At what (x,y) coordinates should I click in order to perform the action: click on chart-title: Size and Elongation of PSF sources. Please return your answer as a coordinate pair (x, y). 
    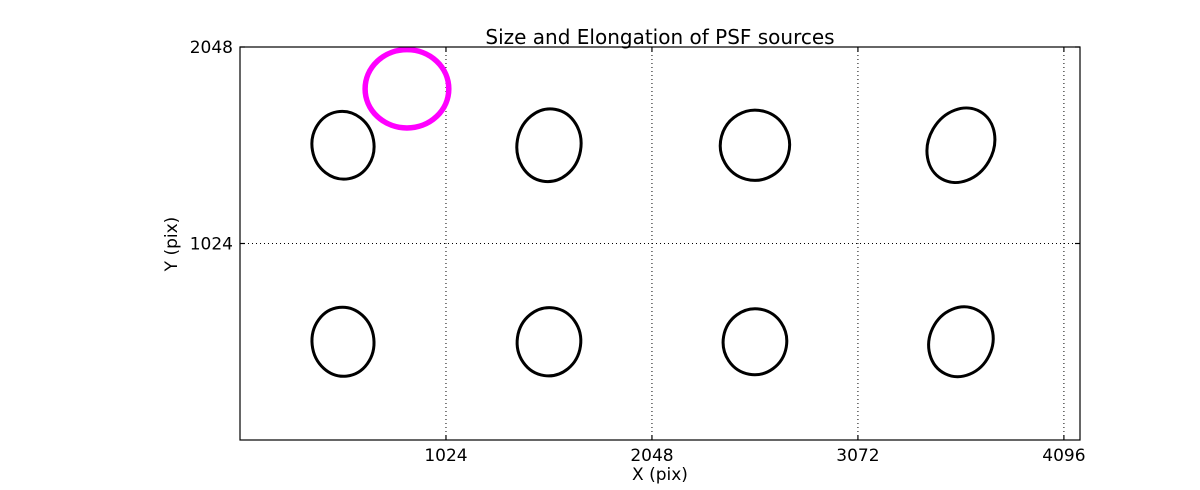
    Looking at the image, I should click on (660, 37).